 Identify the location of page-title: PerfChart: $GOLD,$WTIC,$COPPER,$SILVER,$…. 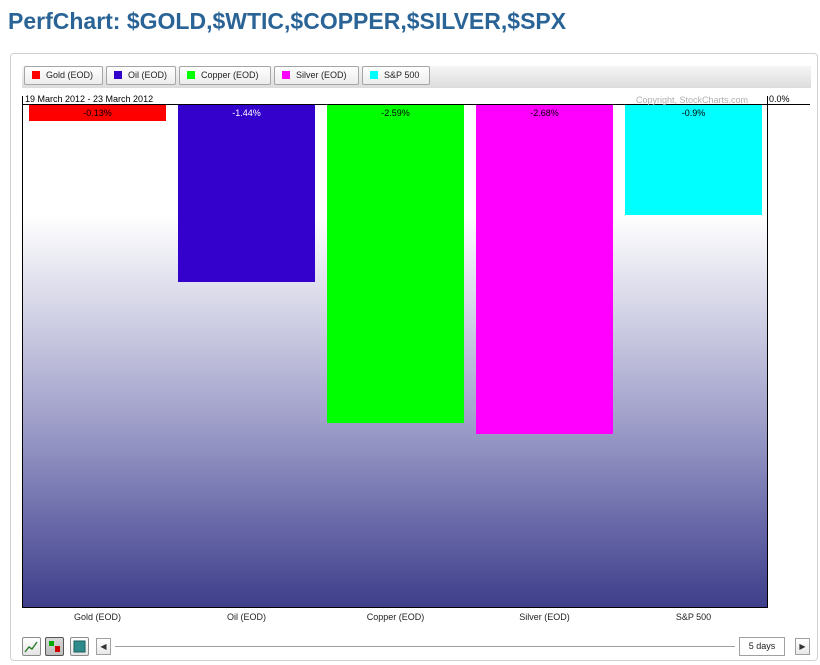
(287, 21).